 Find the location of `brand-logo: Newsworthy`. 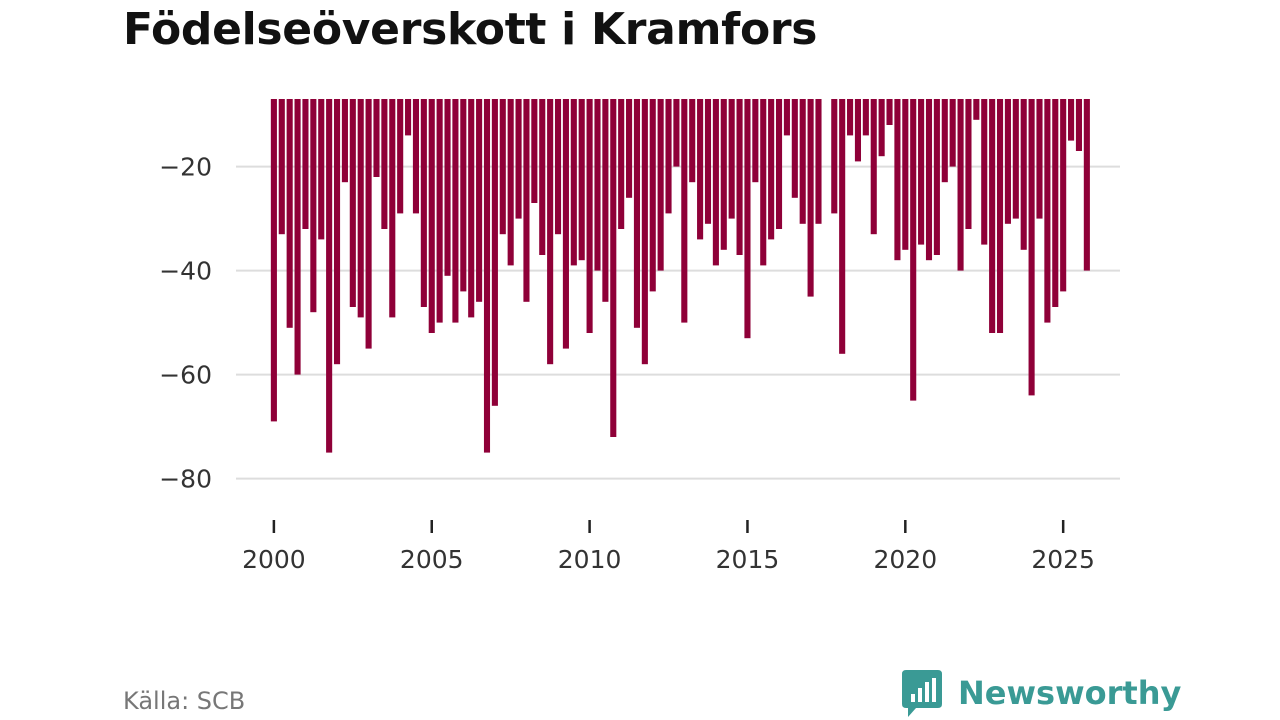

brand-logo: Newsworthy is located at coordinates (1041, 693).